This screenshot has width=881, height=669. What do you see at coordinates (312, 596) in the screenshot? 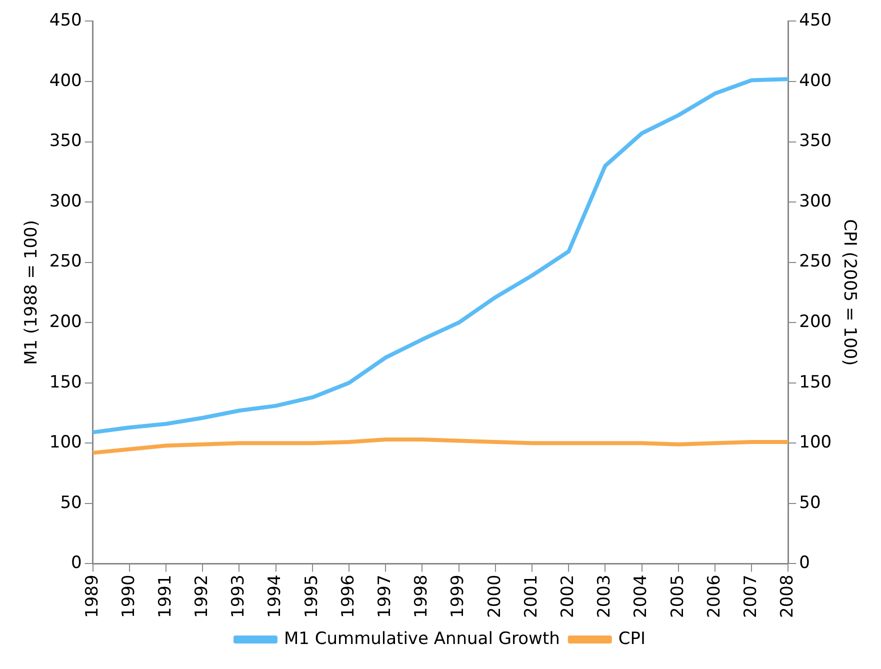
I see `x-tick-label: 1995` at bounding box center [312, 596].